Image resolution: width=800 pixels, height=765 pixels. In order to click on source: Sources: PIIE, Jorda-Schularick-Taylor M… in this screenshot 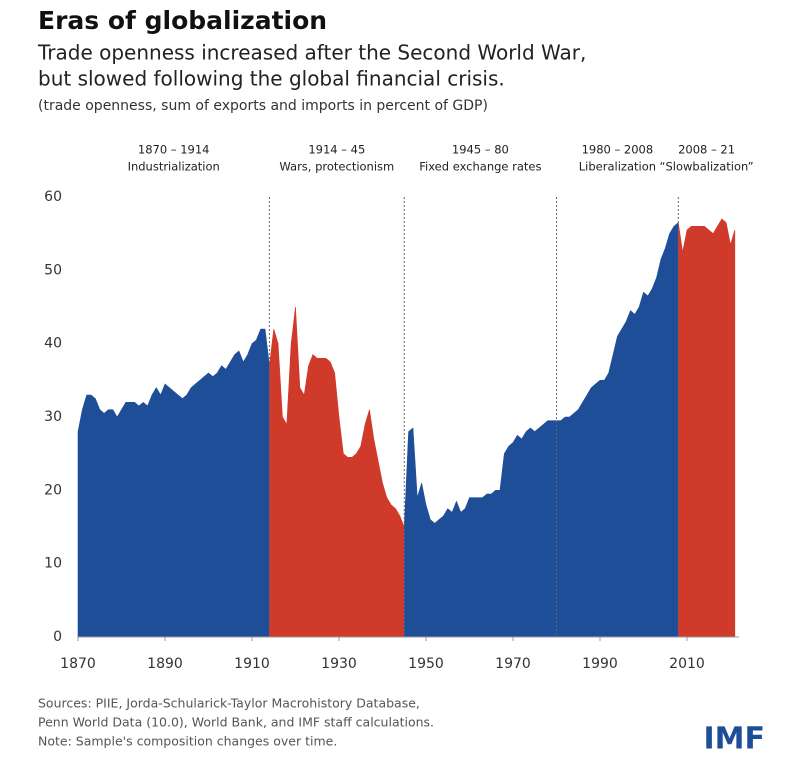, I will do `click(229, 703)`.